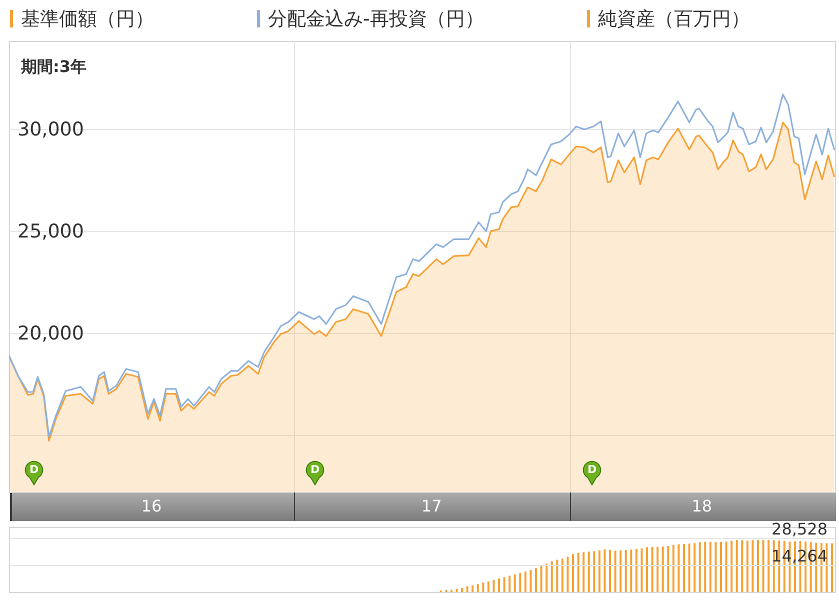 The image size is (839, 602). What do you see at coordinates (800, 528) in the screenshot?
I see `y-tick-label: 28,528` at bounding box center [800, 528].